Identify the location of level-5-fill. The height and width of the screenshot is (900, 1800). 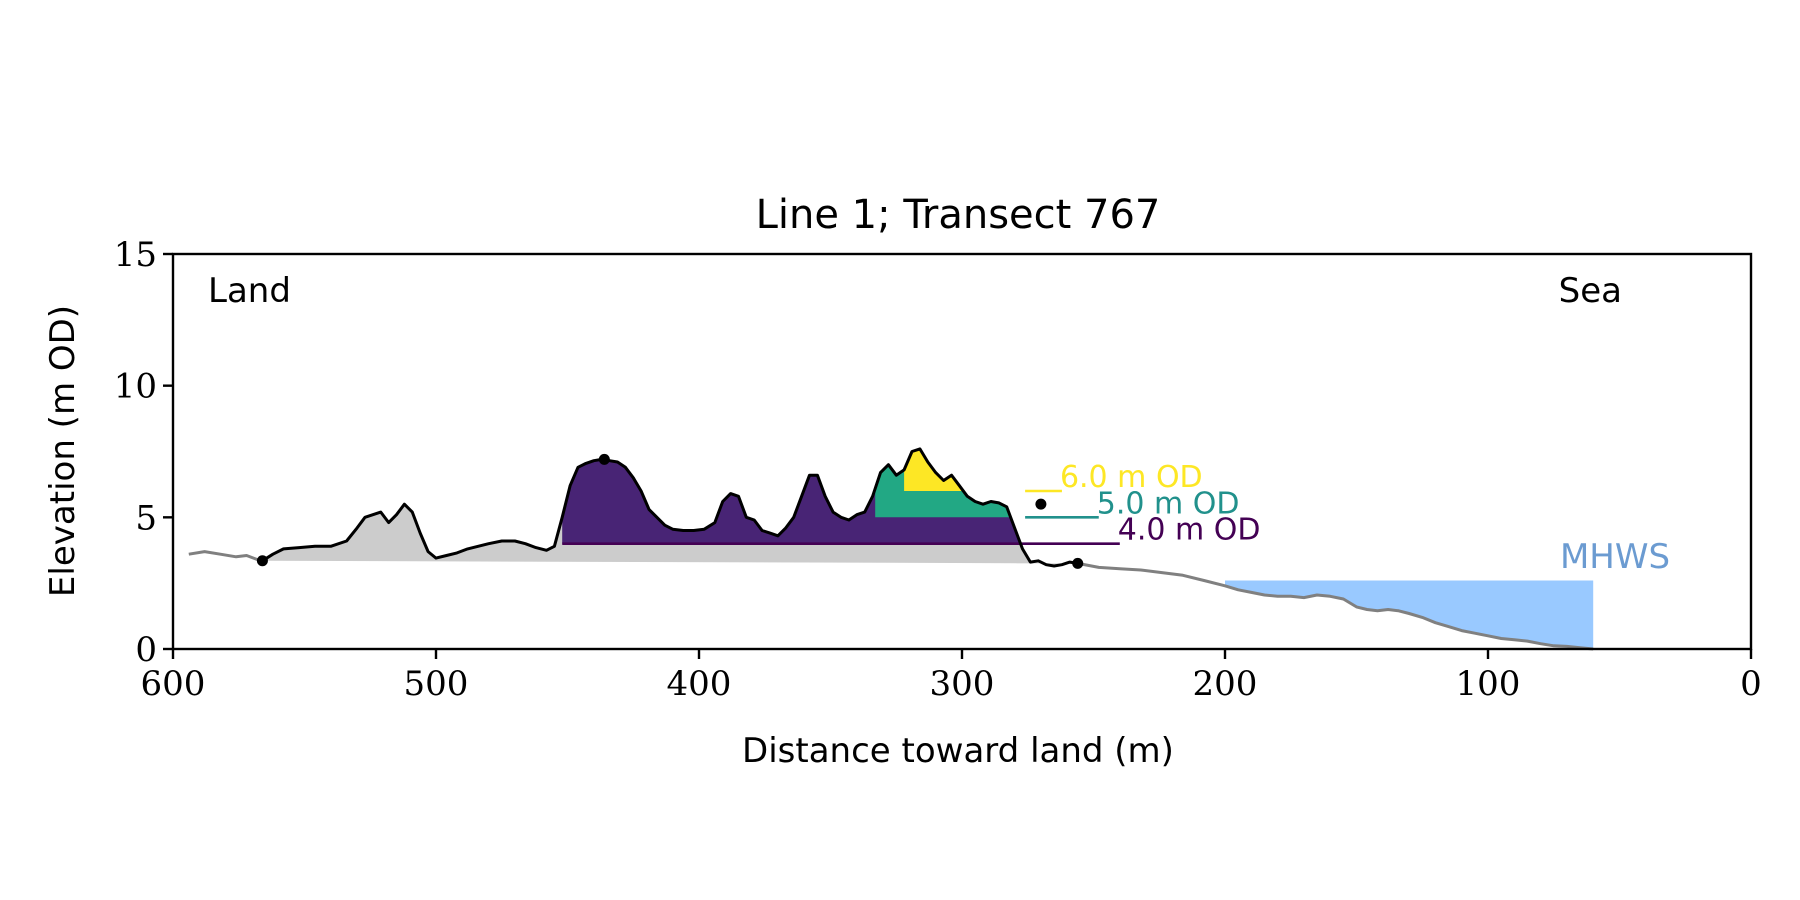
(961, 483).